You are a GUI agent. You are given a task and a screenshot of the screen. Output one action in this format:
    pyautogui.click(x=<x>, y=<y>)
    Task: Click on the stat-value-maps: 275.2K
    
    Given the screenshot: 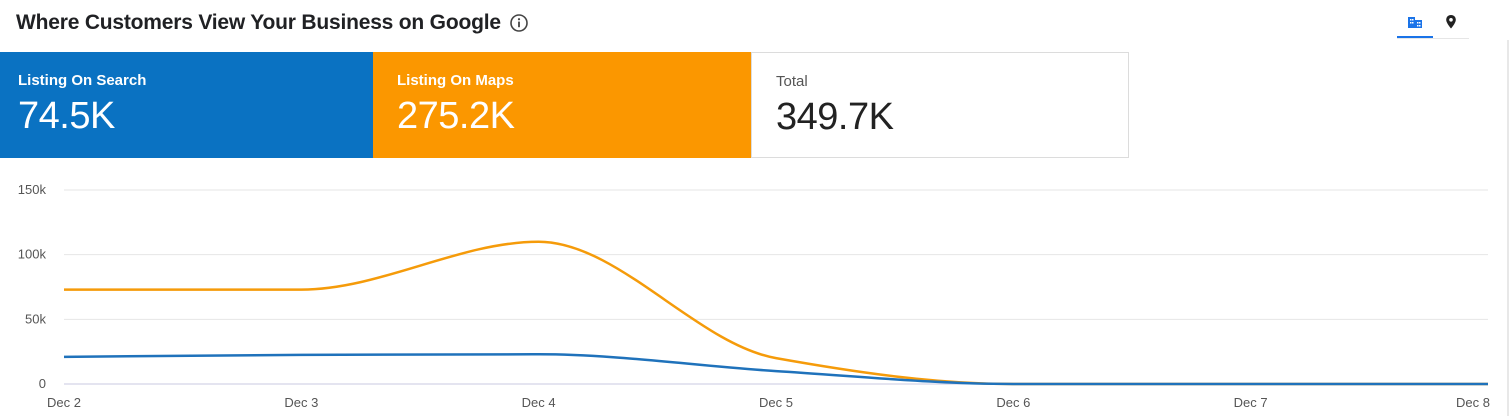 What is the action you would take?
    pyautogui.click(x=456, y=116)
    